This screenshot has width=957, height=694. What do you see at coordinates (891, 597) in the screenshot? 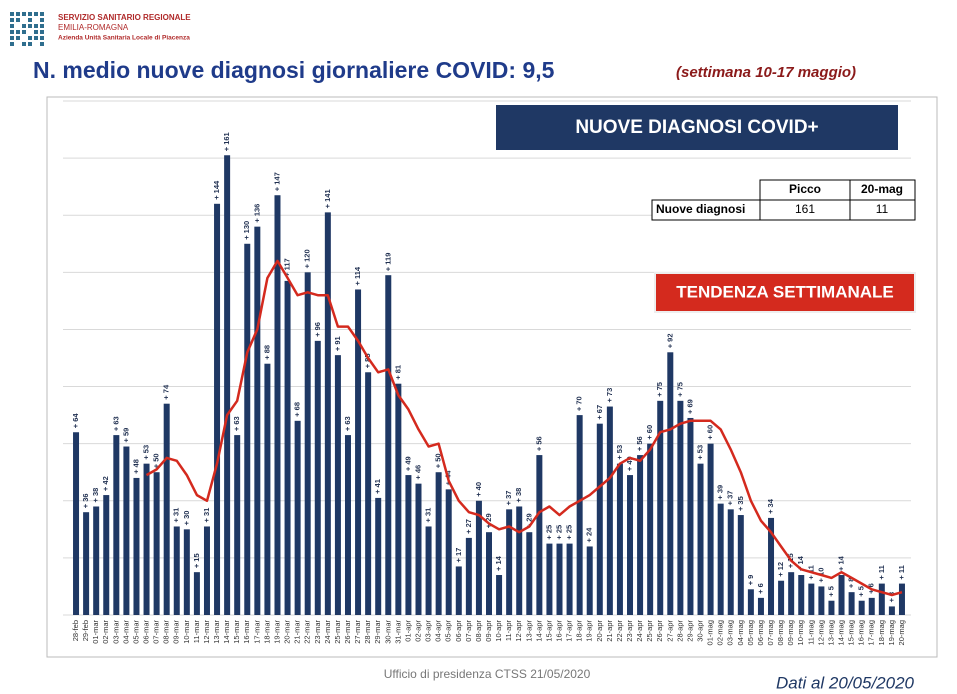
I see `data-label: + 3` at bounding box center [891, 597].